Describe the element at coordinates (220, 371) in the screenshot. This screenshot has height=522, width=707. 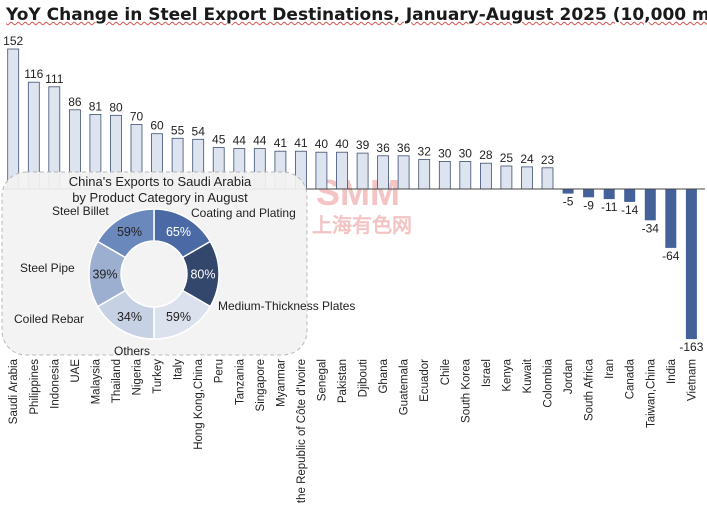
I see `category-tick-label: Peru` at that location.